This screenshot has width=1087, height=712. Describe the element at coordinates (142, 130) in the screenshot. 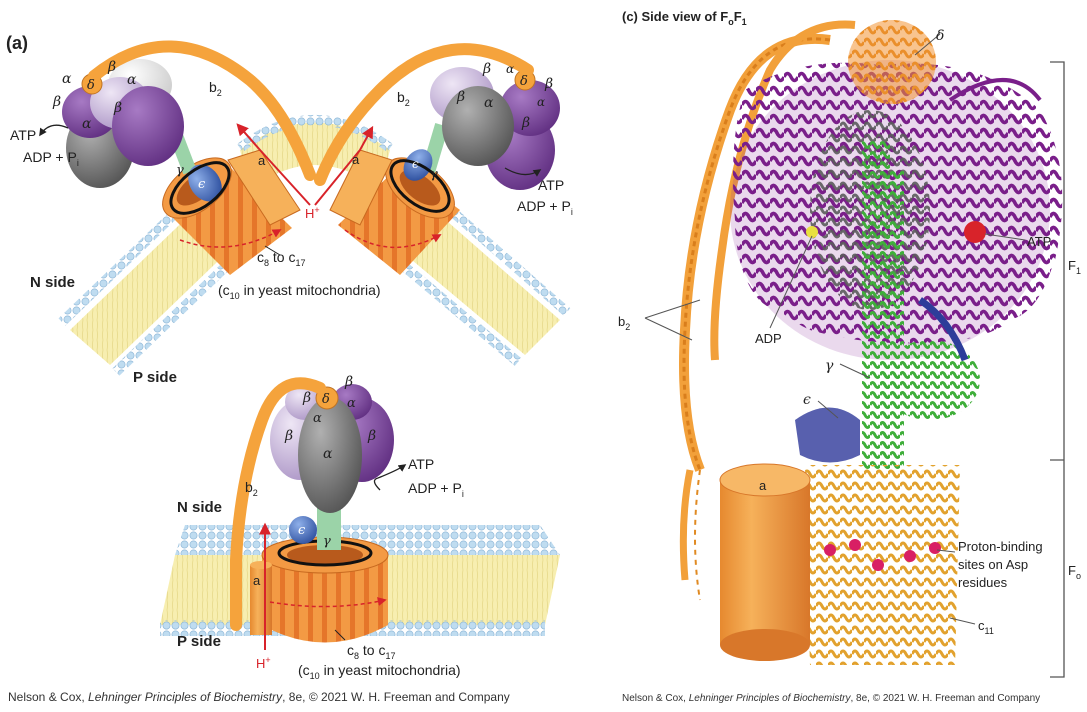

I see `f1-head-left` at that location.